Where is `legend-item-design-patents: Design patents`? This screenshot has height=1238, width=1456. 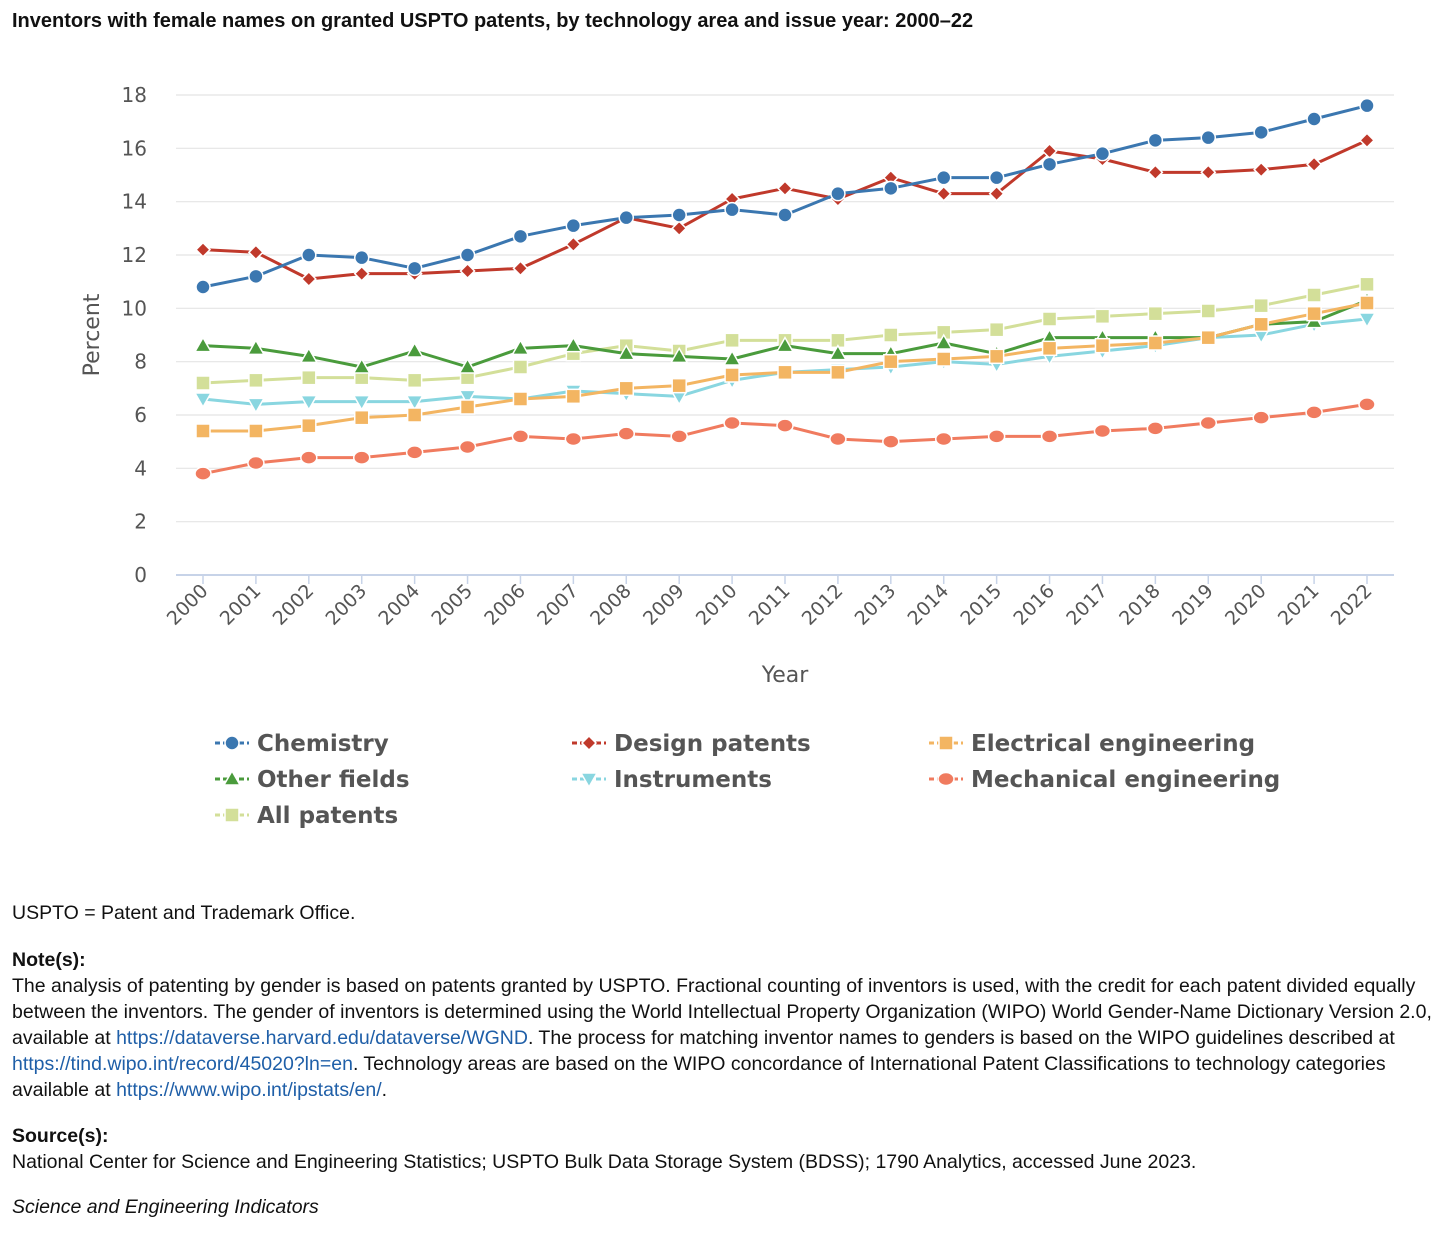
legend-item-design-patents: Design patents is located at coordinates (691, 744).